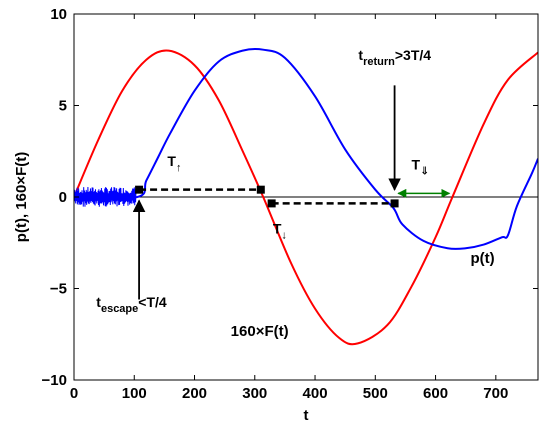  Describe the element at coordinates (260, 331) in the screenshot. I see `label-field: 160×F(t)` at that location.